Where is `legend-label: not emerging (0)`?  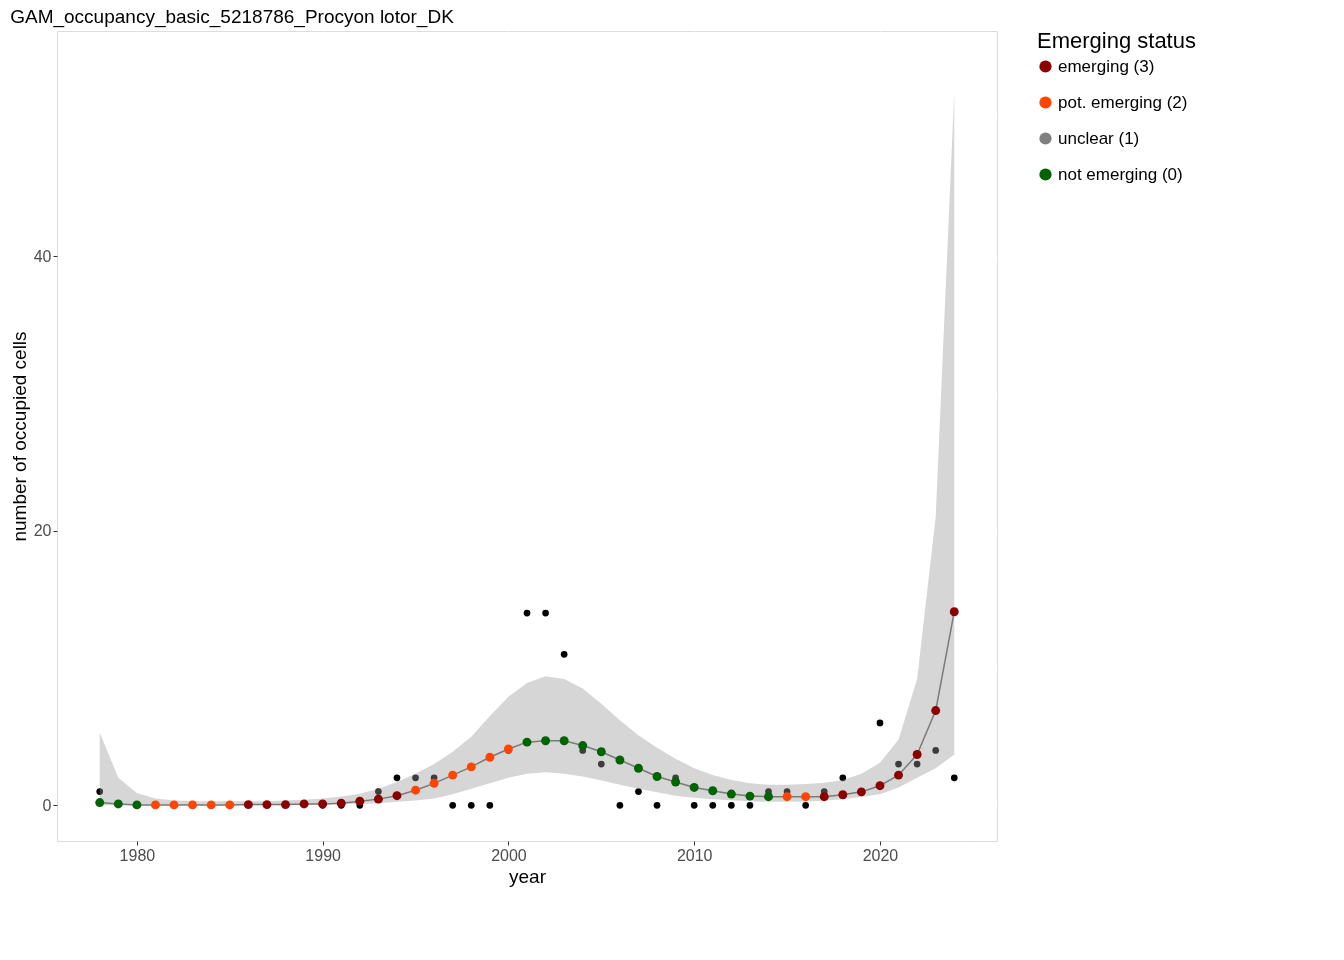
legend-label: not emerging (0) is located at coordinates (1120, 174).